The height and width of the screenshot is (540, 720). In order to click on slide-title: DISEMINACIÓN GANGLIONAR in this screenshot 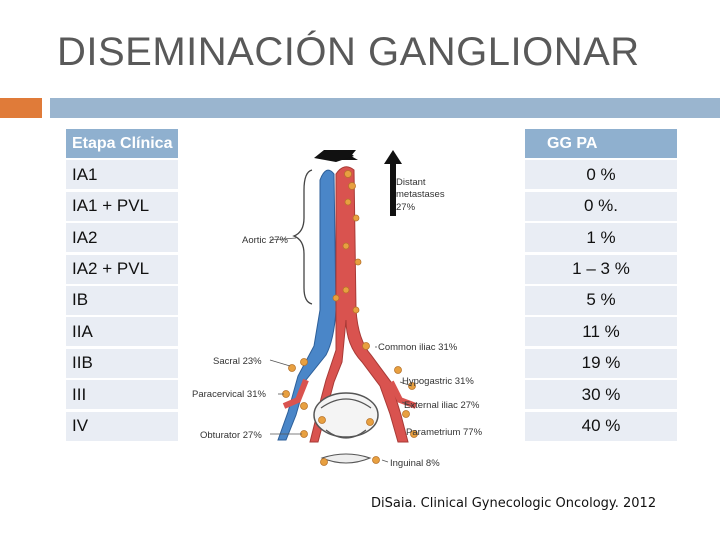, I will do `click(348, 52)`.